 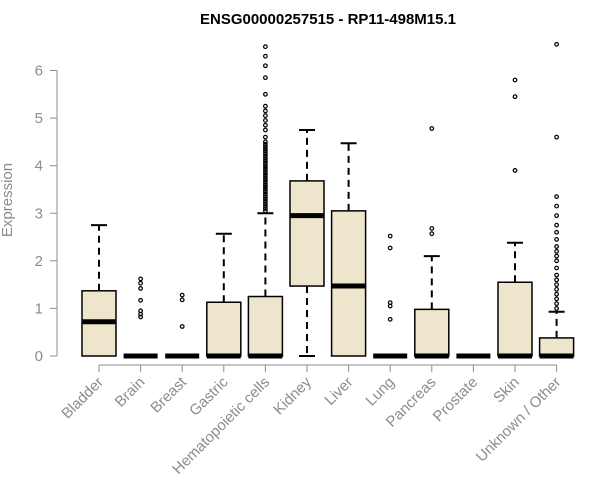 What do you see at coordinates (39, 261) in the screenshot?
I see `y-tick-label: 2` at bounding box center [39, 261].